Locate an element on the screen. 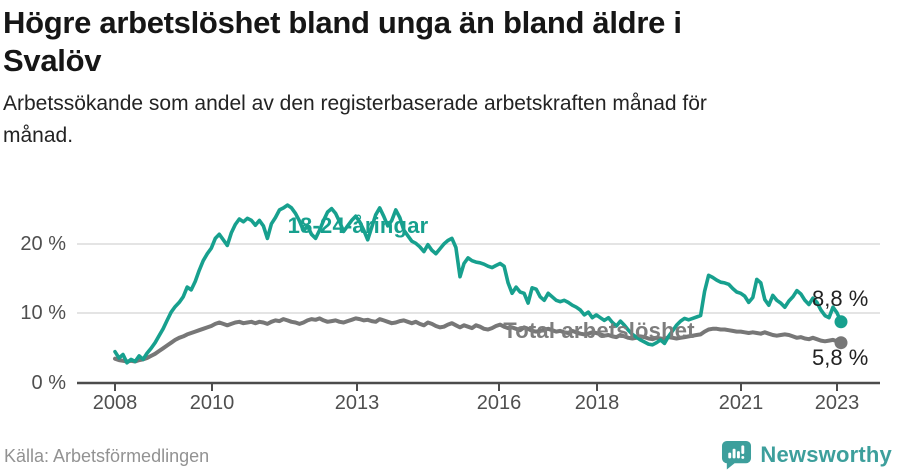  series-line-total is located at coordinates (478, 340).